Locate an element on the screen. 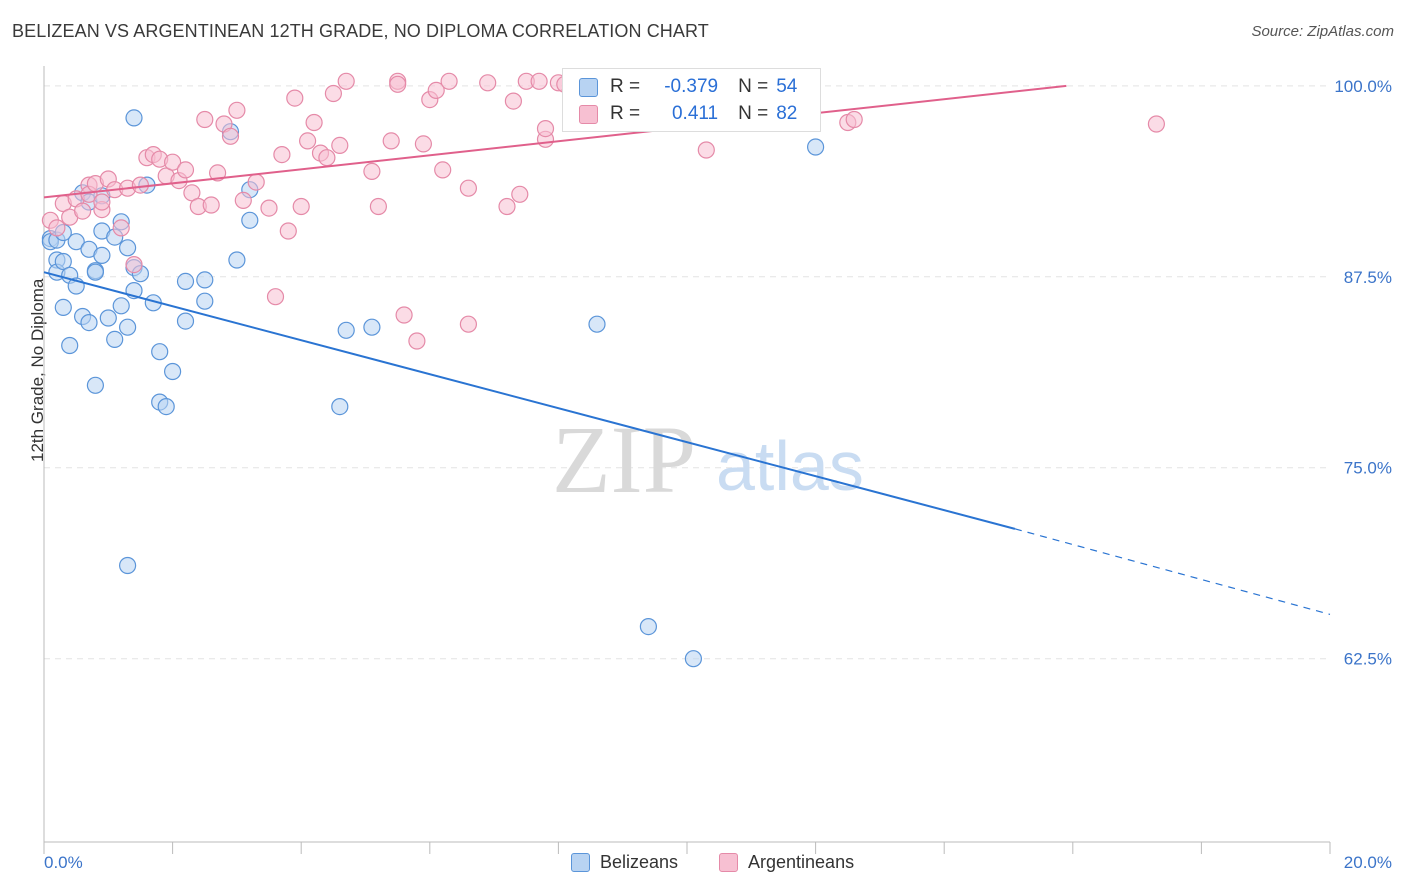 This screenshot has height=892, width=1406. y-tick-label: 100.0% is located at coordinates (1363, 86).